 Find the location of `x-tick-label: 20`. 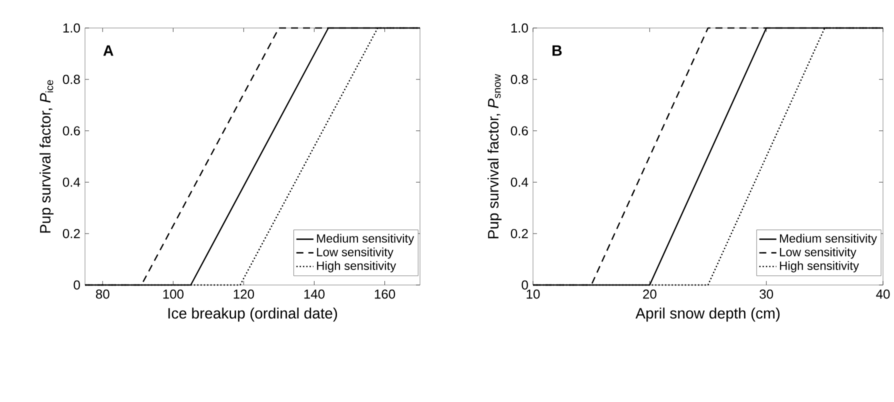

x-tick-label: 20 is located at coordinates (649, 294).